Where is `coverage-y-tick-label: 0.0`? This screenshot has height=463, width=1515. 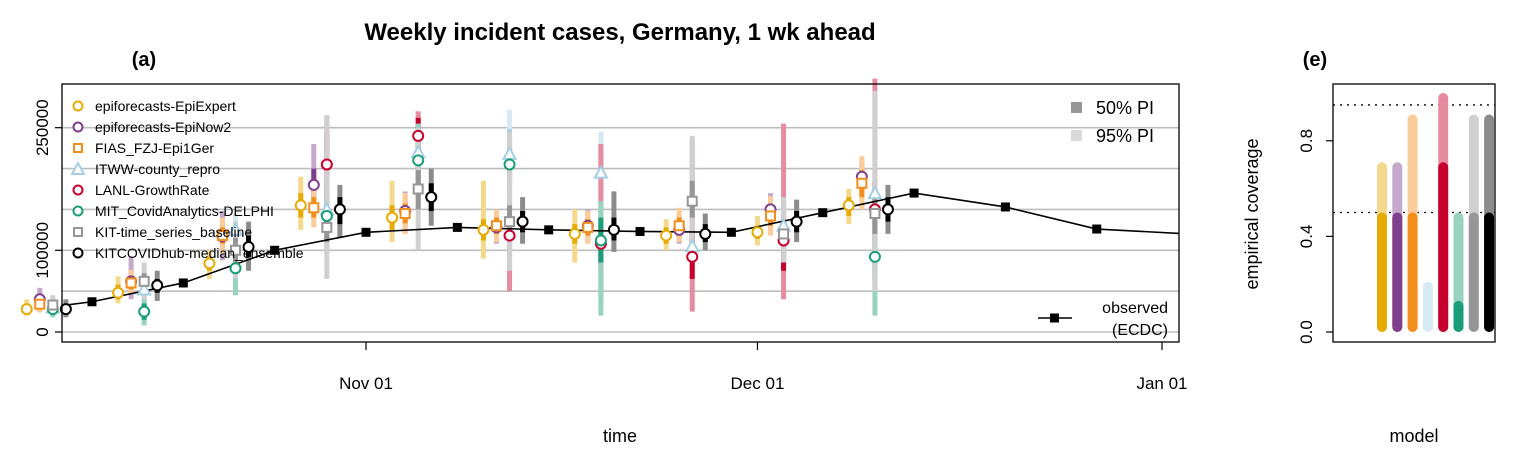
coverage-y-tick-label: 0.0 is located at coordinates (1306, 332).